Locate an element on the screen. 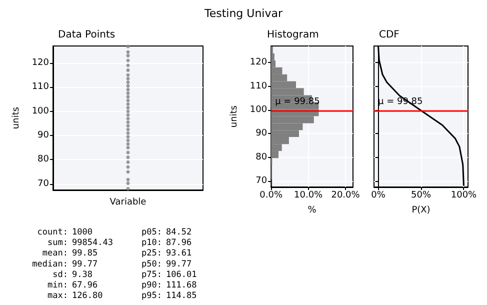 The height and width of the screenshot is (305, 487). text: p10: 87.96 is located at coordinates (167, 243).